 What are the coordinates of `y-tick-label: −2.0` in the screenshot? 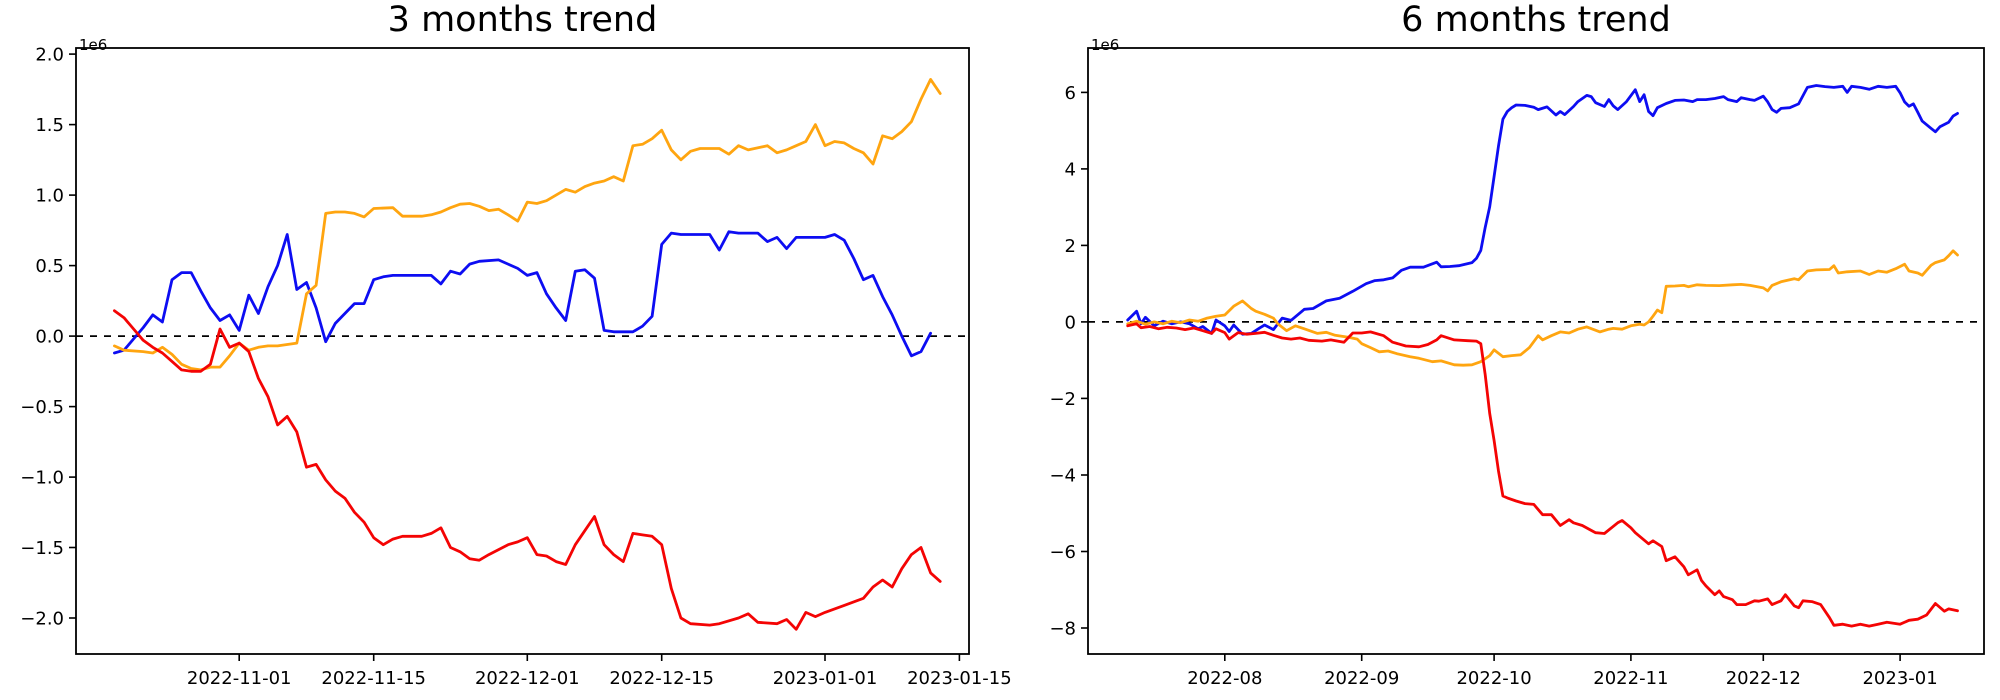 It's located at (42, 619).